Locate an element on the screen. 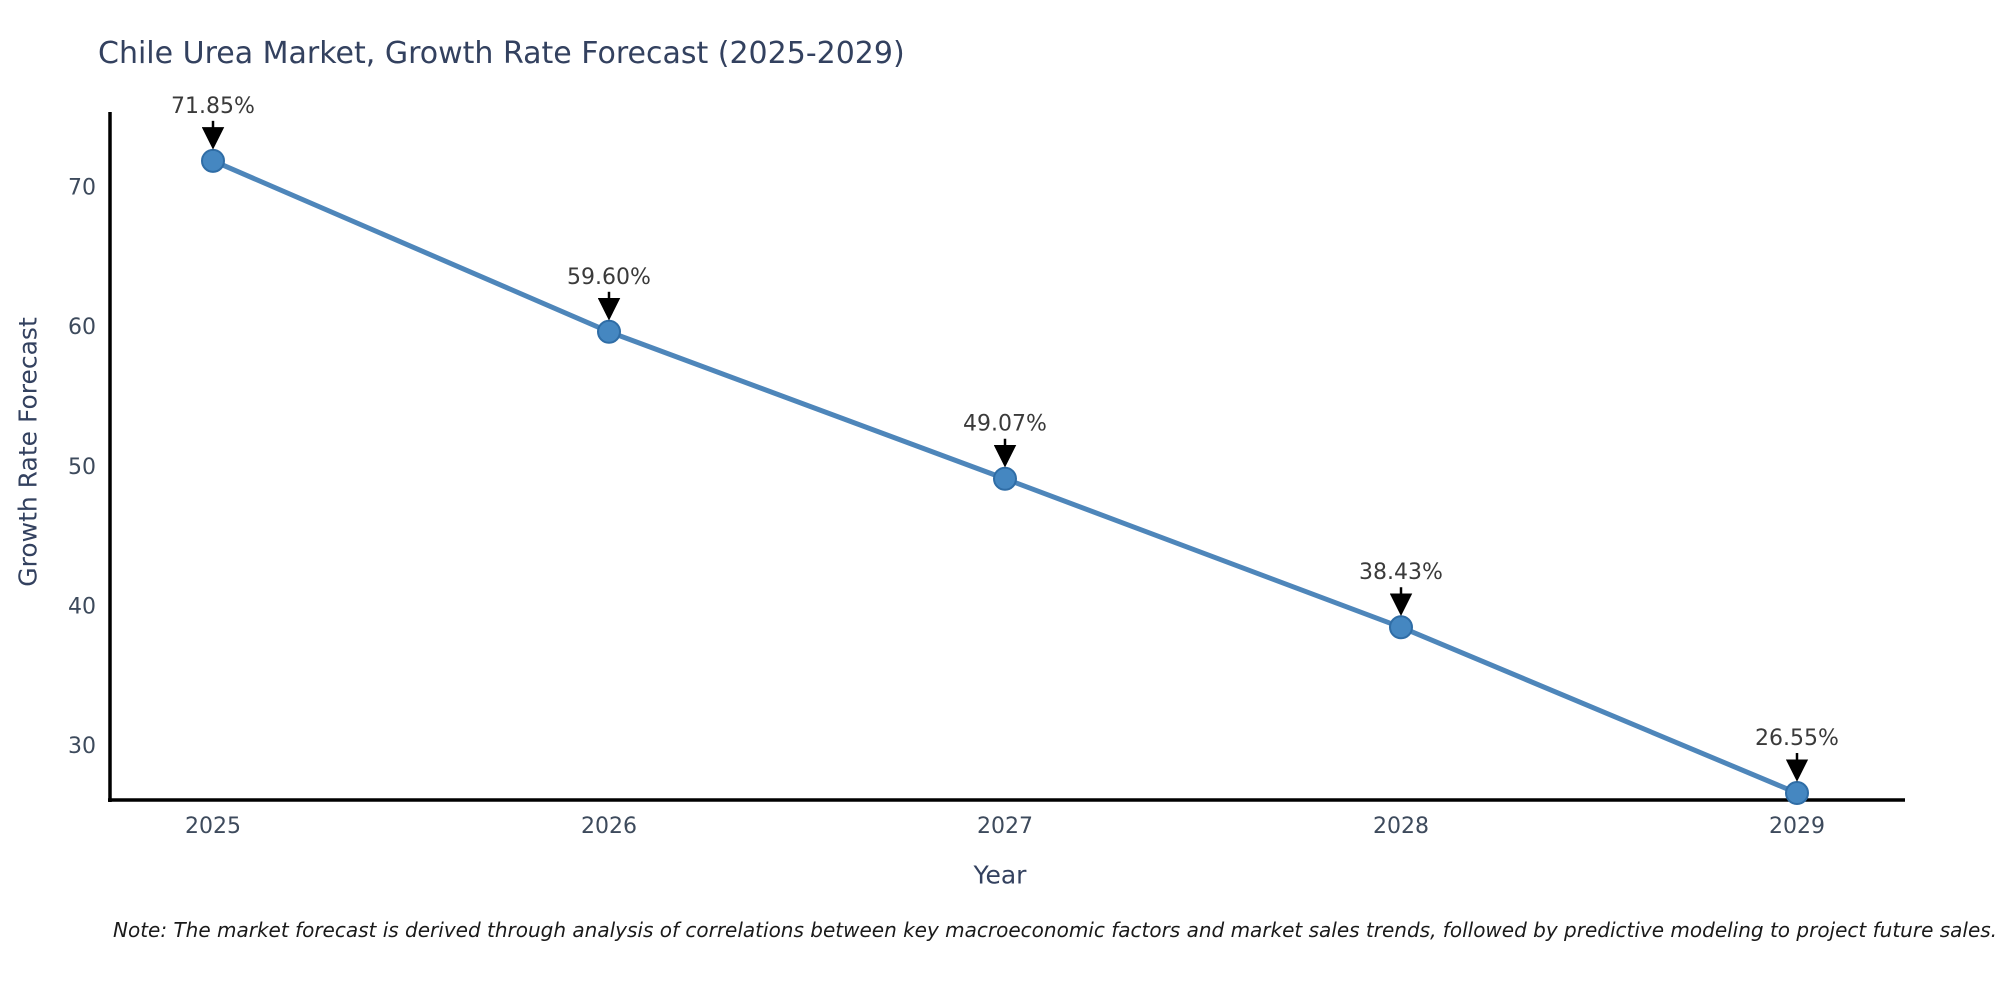 Image resolution: width=2000 pixels, height=1000 pixels. y-tick-label: 50 is located at coordinates (82, 467).